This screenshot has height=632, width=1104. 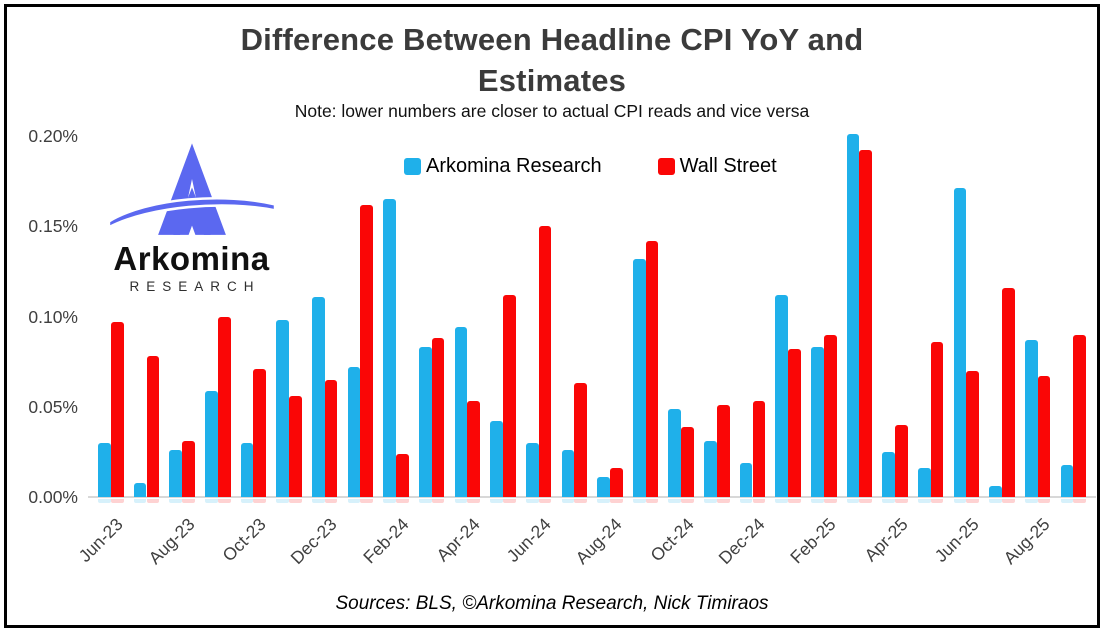 What do you see at coordinates (666, 166) in the screenshot?
I see `legend-swatch-wall-street-icon` at bounding box center [666, 166].